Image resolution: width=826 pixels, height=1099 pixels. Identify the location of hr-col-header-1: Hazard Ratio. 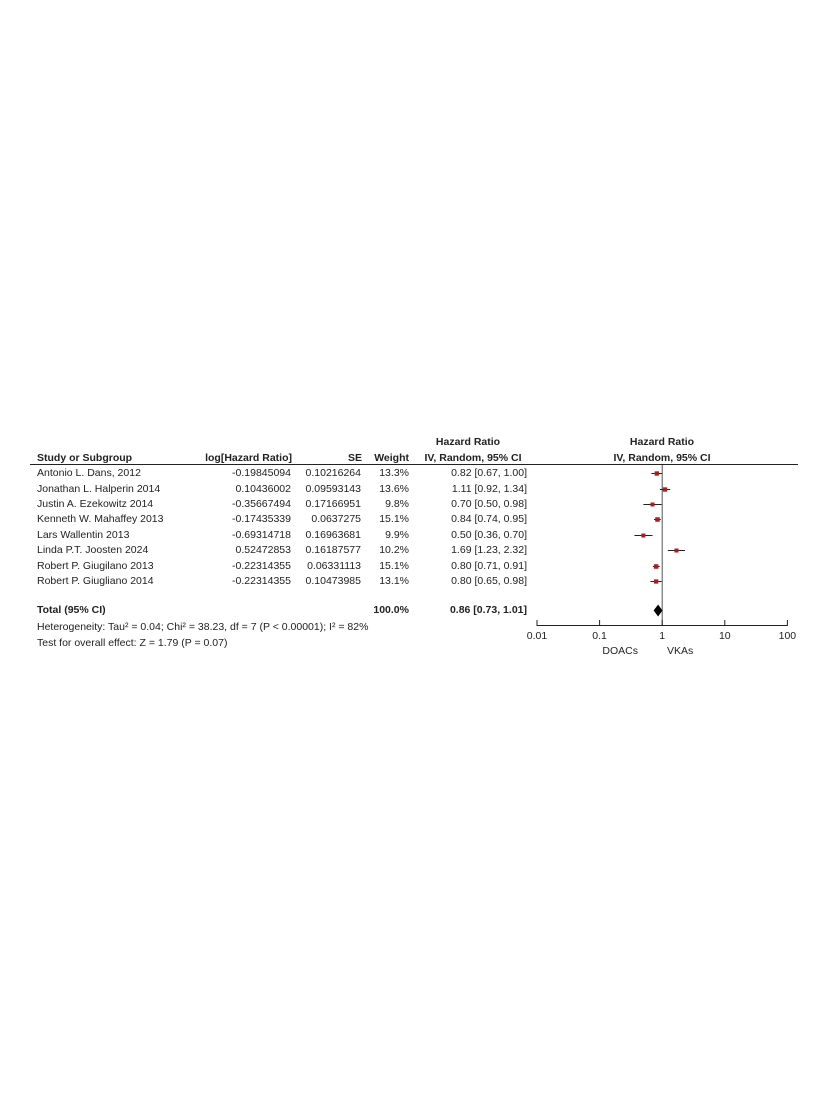
(468, 442).